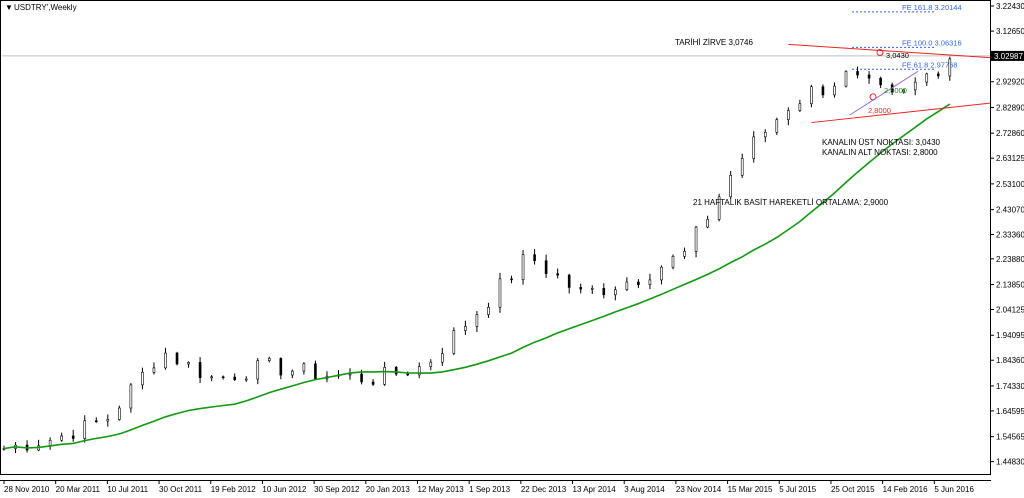  What do you see at coordinates (929, 64) in the screenshot?
I see `fib-level-label: FE 61.8 2.97768` at bounding box center [929, 64].